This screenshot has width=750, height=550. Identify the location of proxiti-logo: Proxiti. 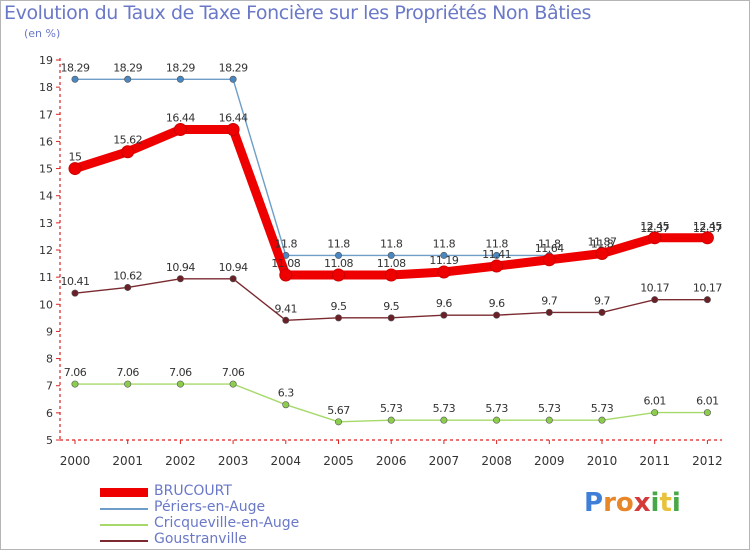
(632, 503).